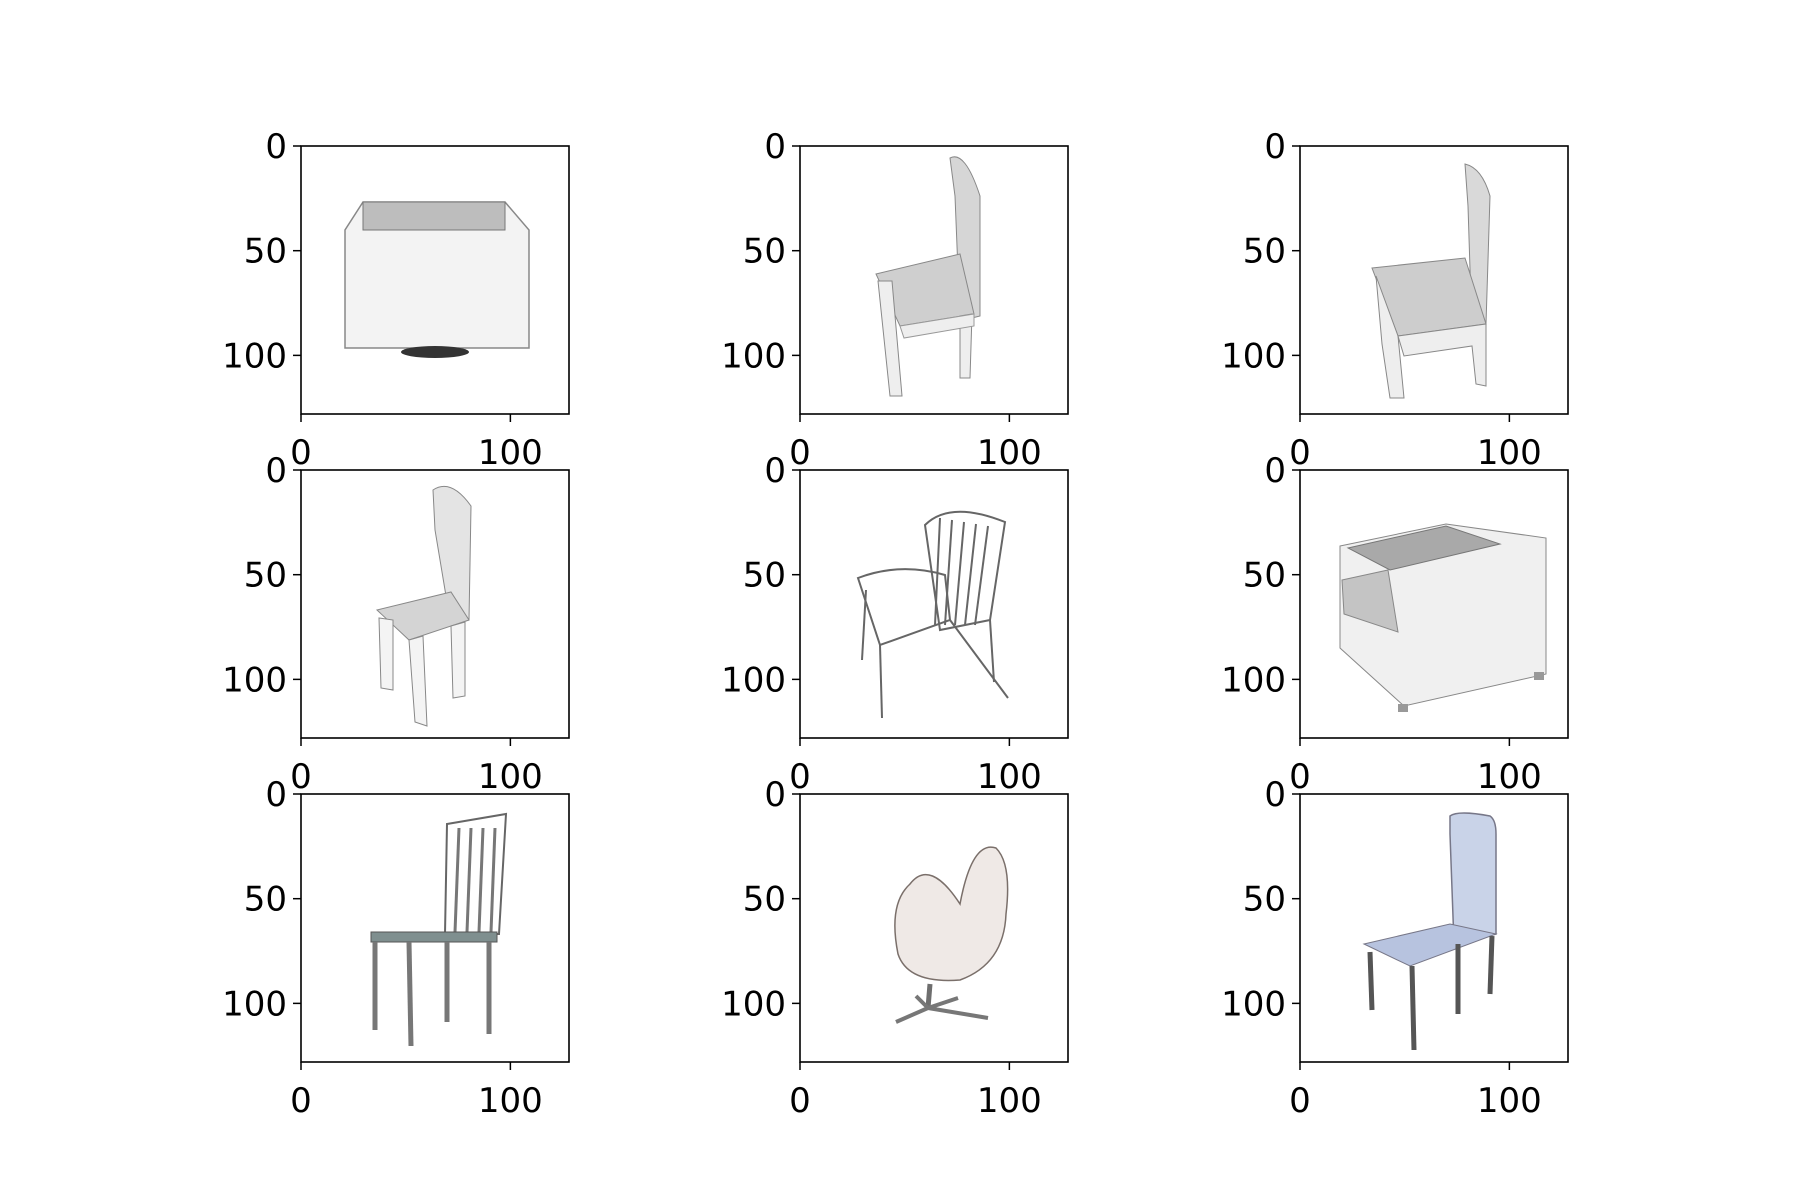 This screenshot has height=1200, width=1800. I want to click on subplot-sled-base-chair: 0 50 100 0 100, so click(1395, 300).